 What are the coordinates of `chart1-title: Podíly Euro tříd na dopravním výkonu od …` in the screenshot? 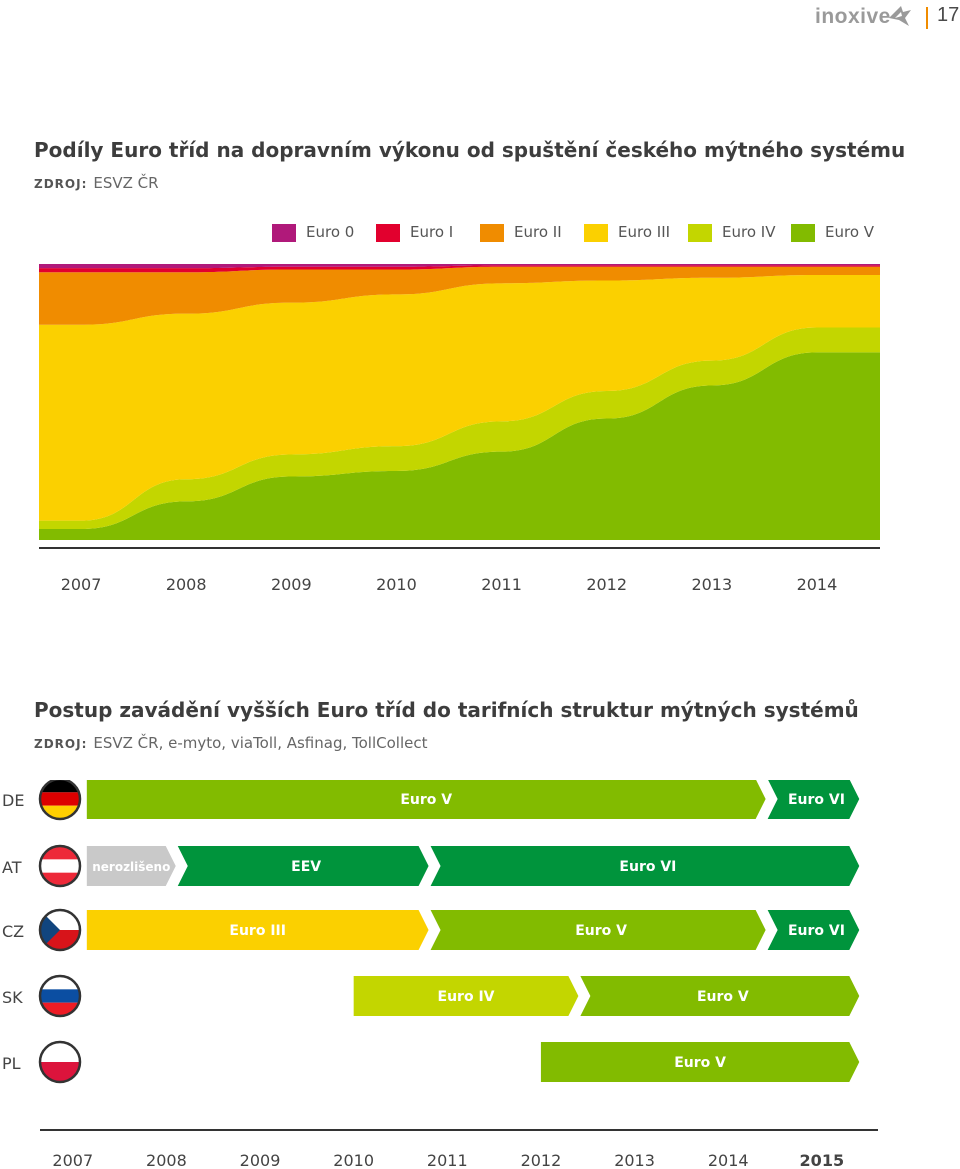 It's located at (470, 150).